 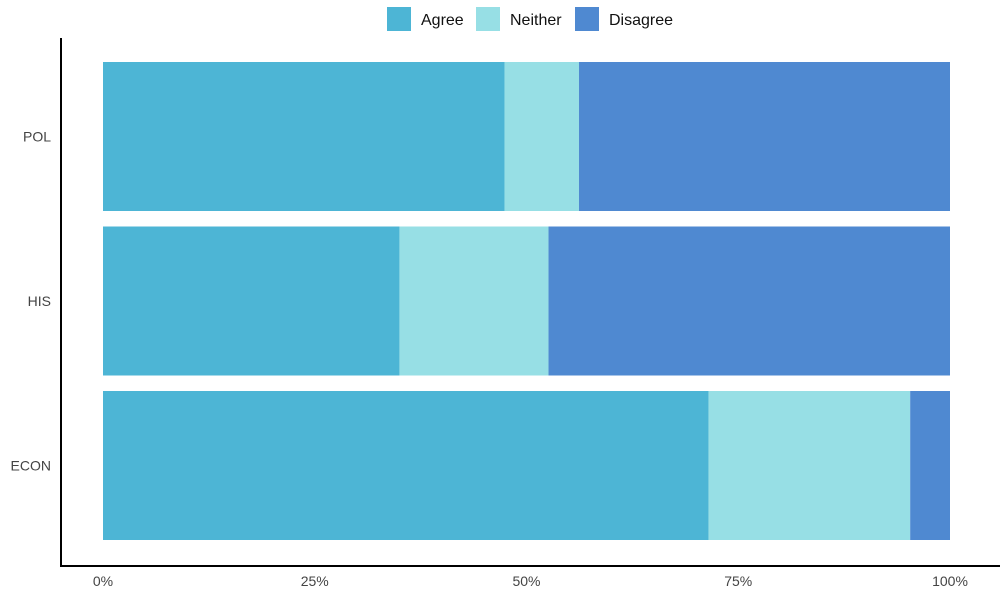 What do you see at coordinates (399, 19) in the screenshot?
I see `legend-swatch-agree` at bounding box center [399, 19].